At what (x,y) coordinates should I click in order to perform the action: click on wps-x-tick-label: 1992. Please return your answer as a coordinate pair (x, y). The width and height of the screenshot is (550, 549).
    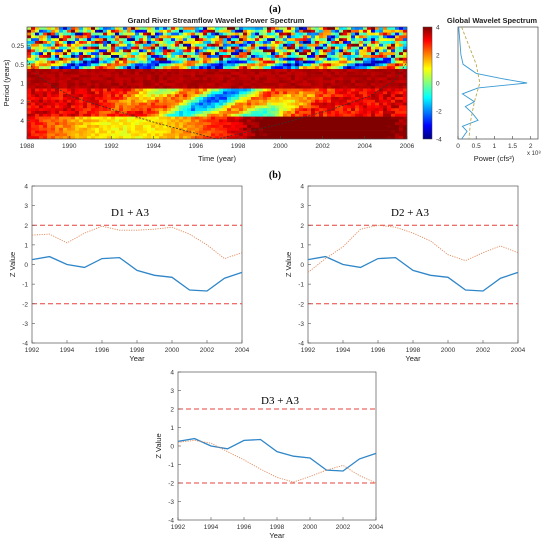
    Looking at the image, I should click on (111, 146).